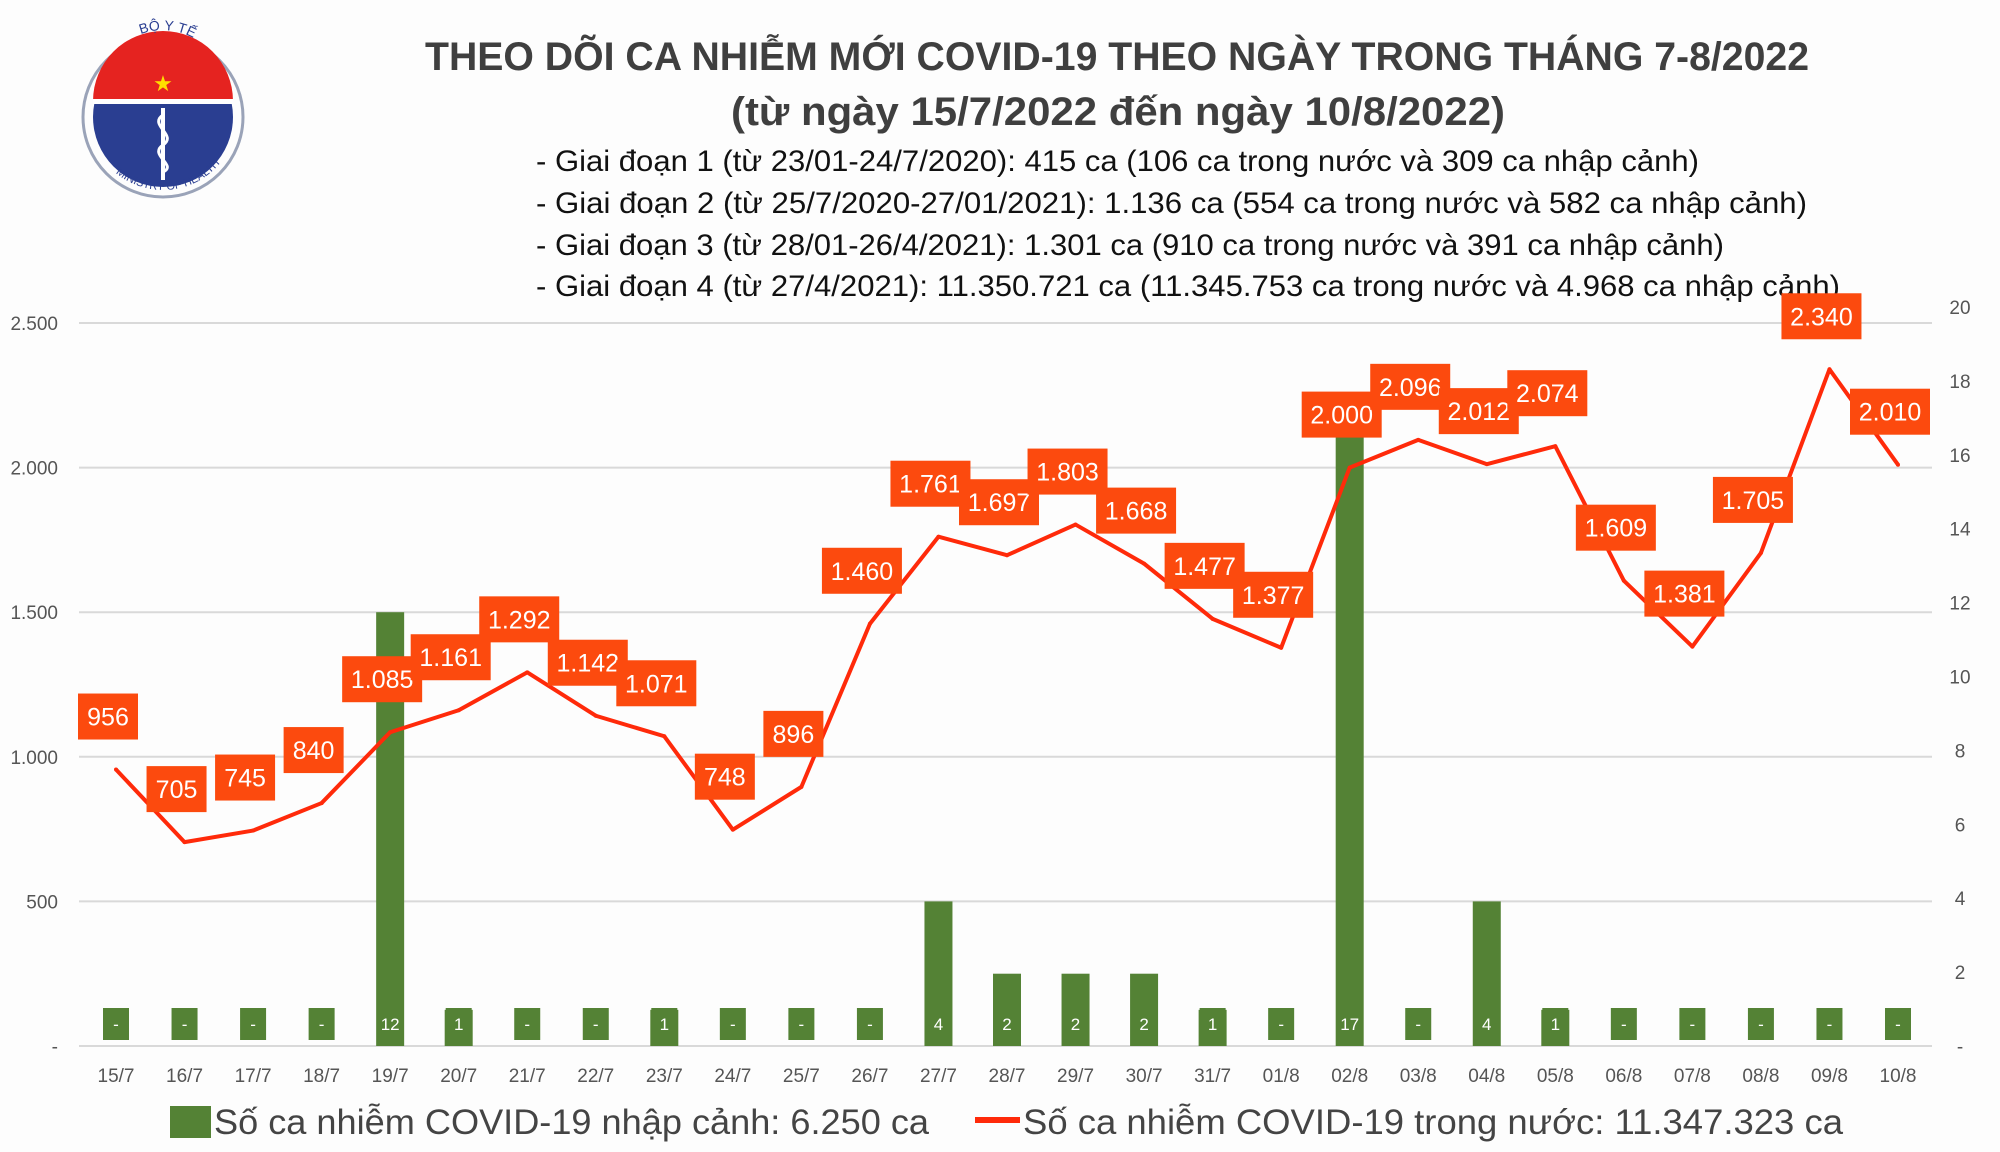  I want to click on line-data-label: 1.292, so click(519, 620).